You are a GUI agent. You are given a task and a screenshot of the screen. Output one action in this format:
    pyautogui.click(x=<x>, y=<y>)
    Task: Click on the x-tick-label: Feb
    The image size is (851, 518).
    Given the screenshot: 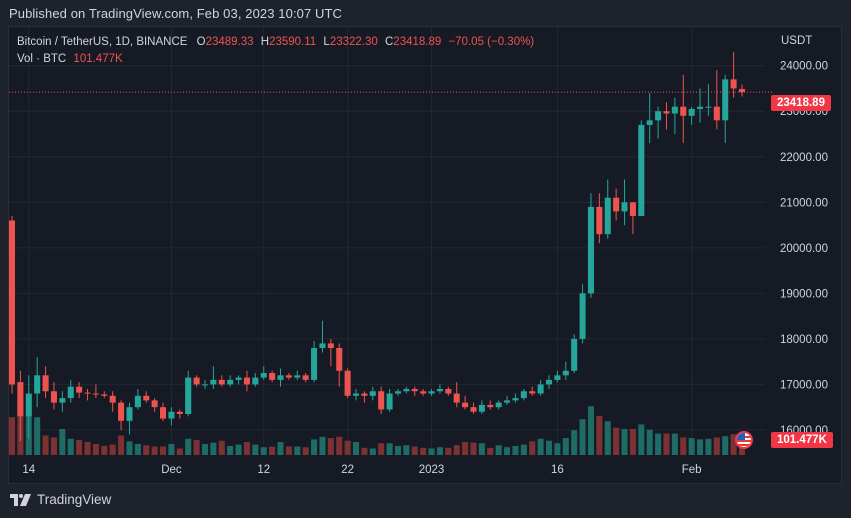 What is the action you would take?
    pyautogui.click(x=692, y=470)
    